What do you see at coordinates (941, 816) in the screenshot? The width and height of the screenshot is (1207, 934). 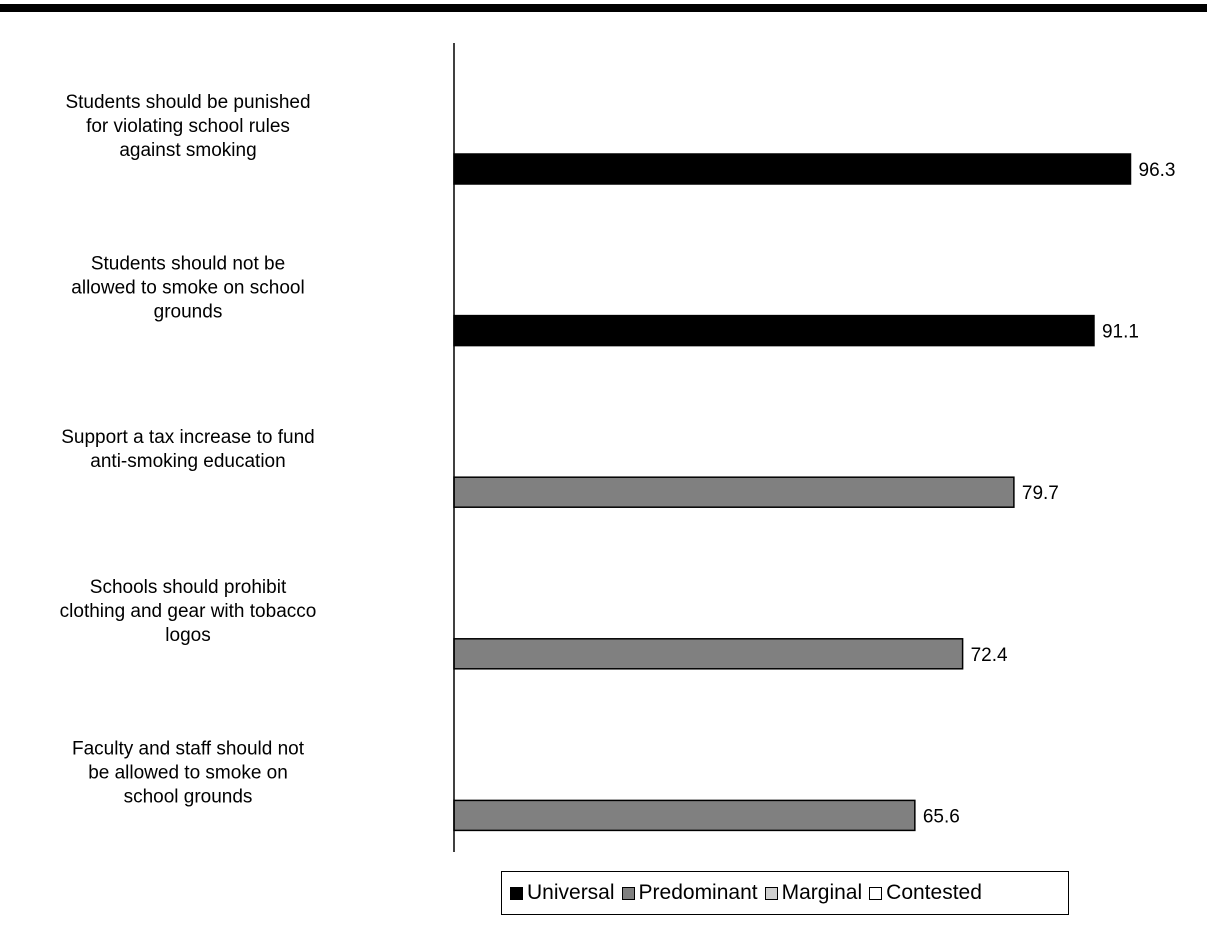 I see `value-label-5: 65.6` at bounding box center [941, 816].